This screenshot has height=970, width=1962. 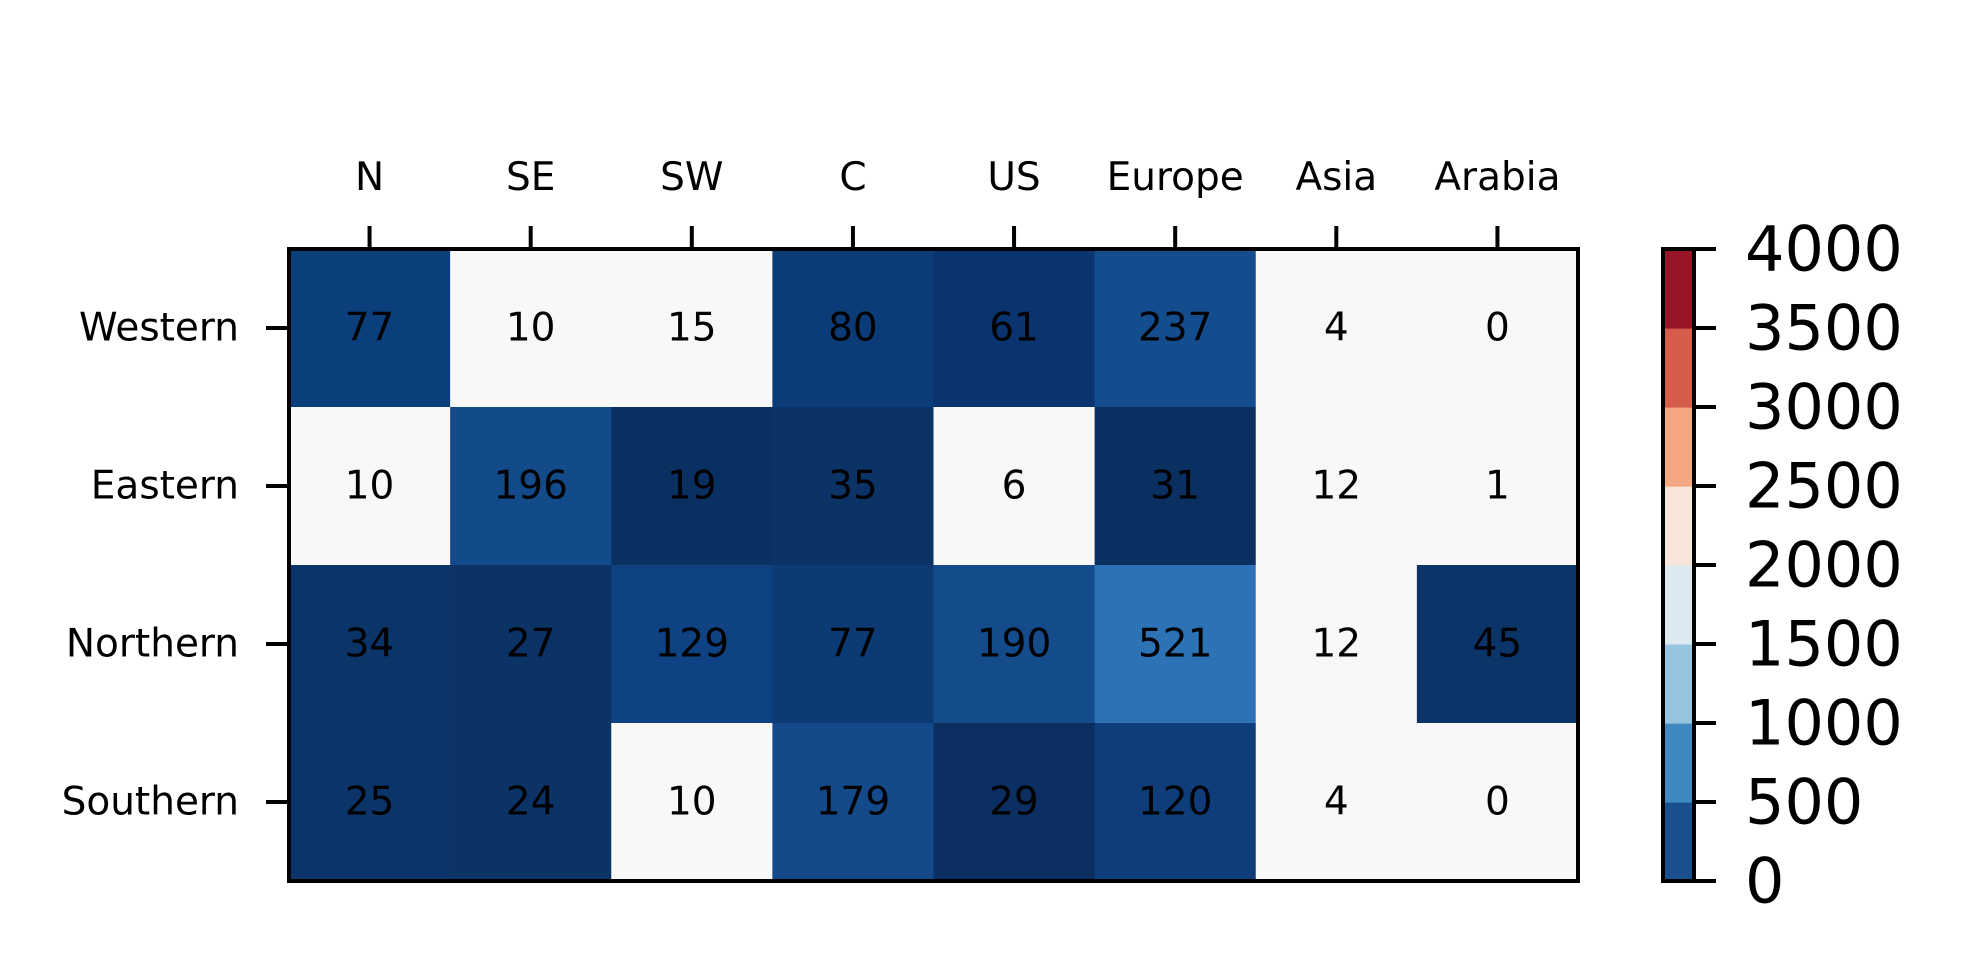 I want to click on y-tick-label: Western, so click(x=159, y=328).